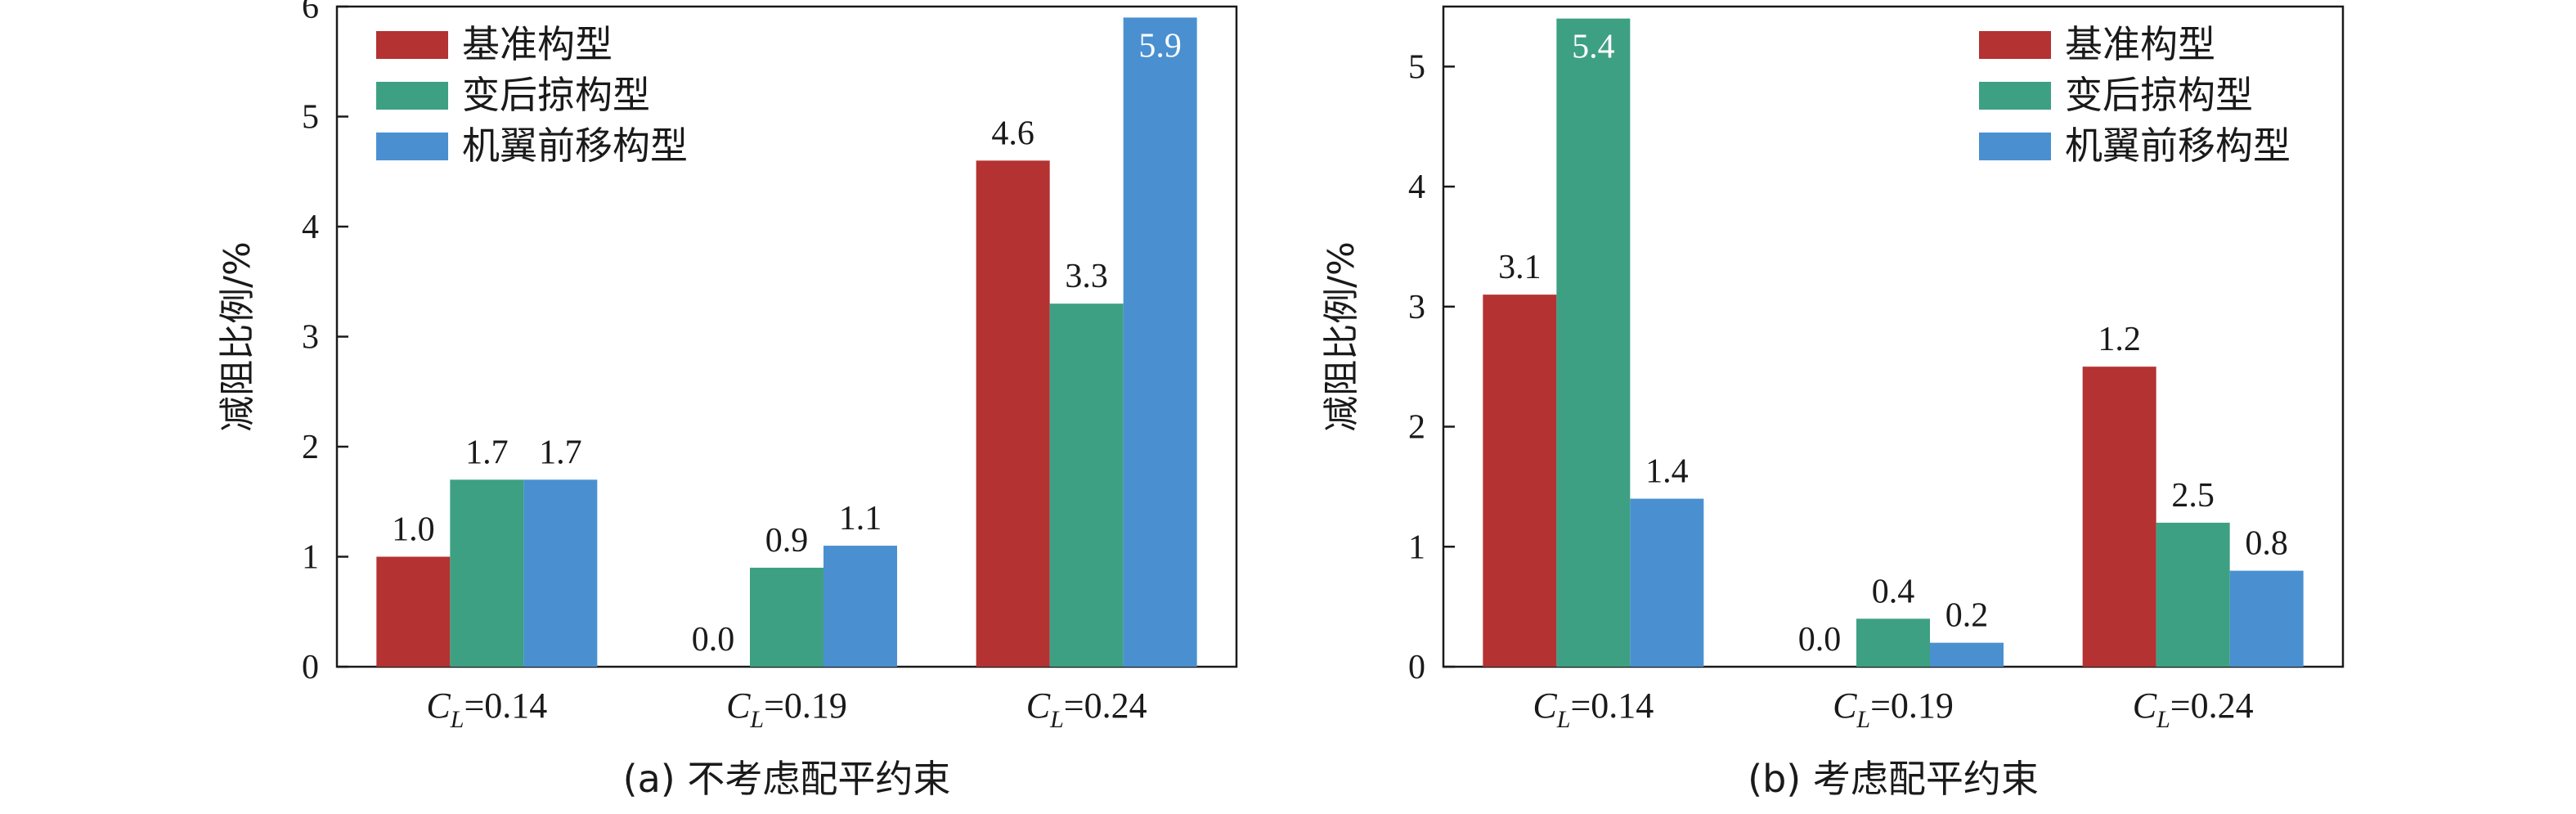 The image size is (2576, 814). What do you see at coordinates (1520, 267) in the screenshot?
I see `data-label: 3.1` at bounding box center [1520, 267].